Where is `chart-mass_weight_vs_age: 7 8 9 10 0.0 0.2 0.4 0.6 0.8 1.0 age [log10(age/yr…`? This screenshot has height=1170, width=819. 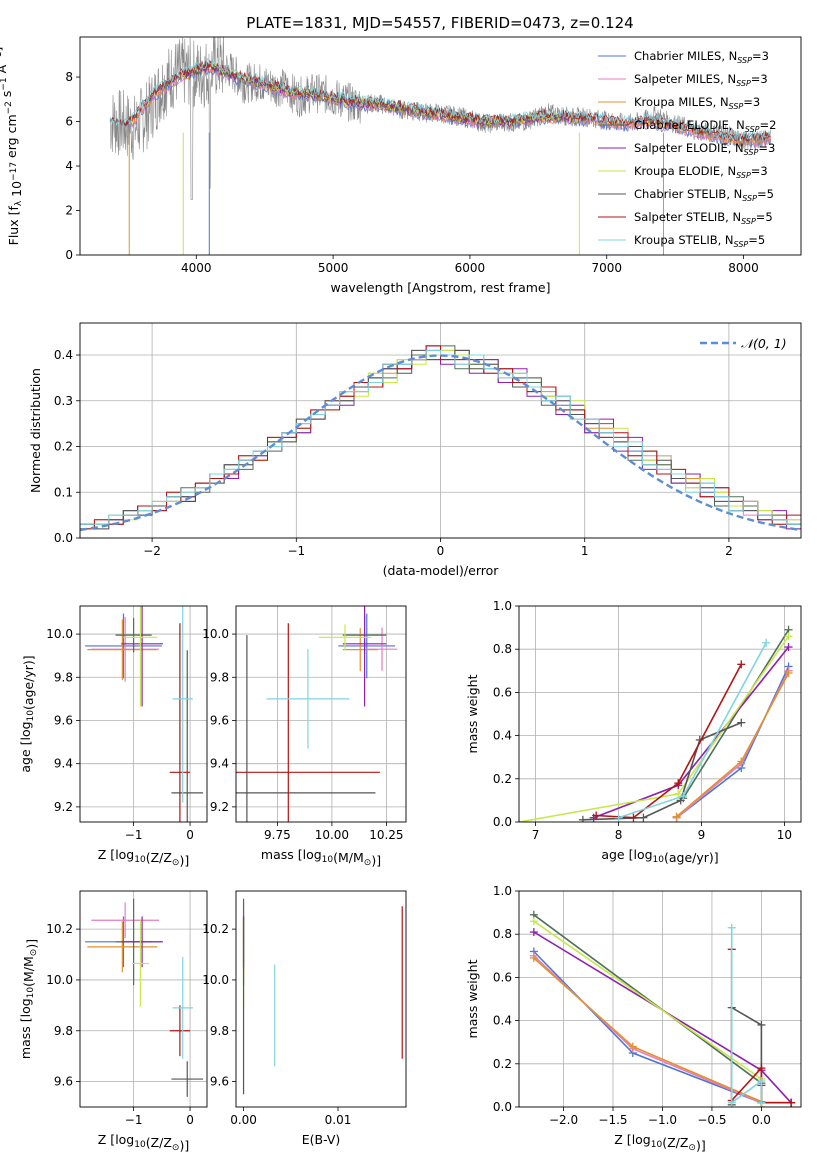 chart-mass_weight_vs_age: 7 8 9 10 0.0 0.2 0.4 0.6 0.8 1.0 age [log10(age/yr… is located at coordinates (633, 732).